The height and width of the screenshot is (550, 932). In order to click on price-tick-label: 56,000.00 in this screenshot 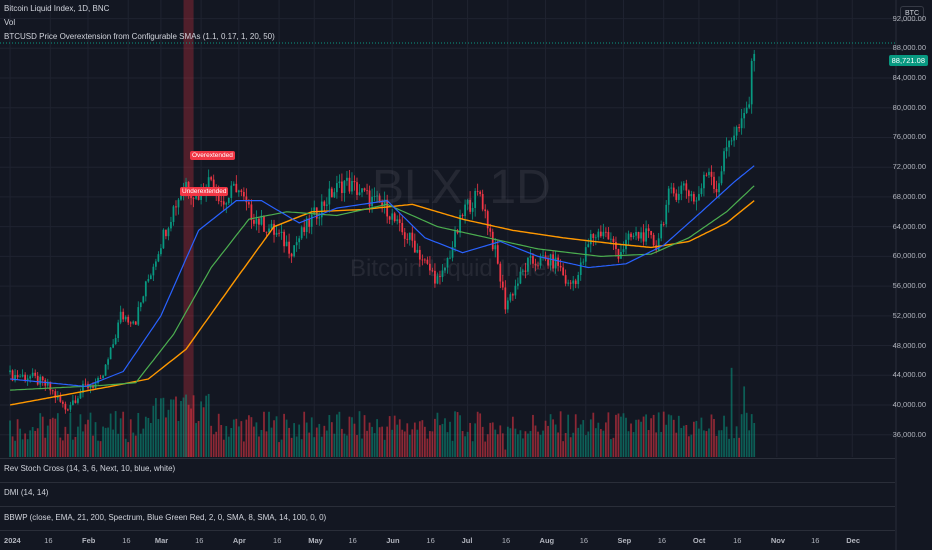, I will do `click(909, 286)`.